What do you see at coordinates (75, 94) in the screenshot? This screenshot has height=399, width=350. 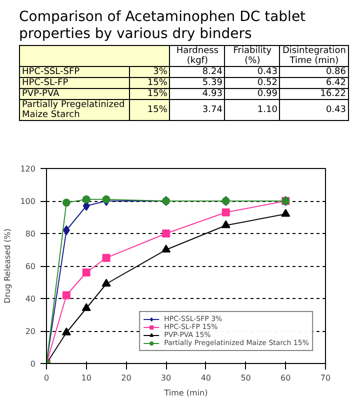 I see `text: PVP-PVA` at bounding box center [75, 94].